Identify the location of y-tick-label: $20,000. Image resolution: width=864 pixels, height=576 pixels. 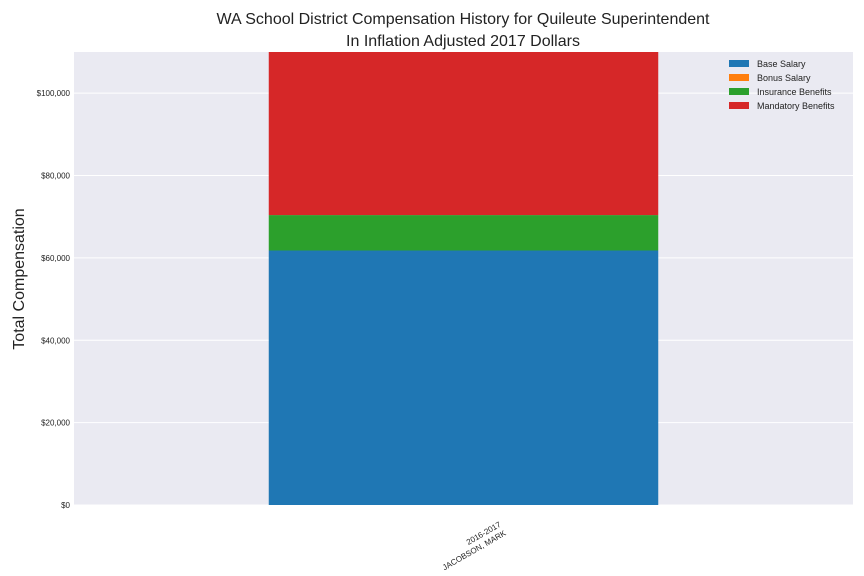
(55, 423).